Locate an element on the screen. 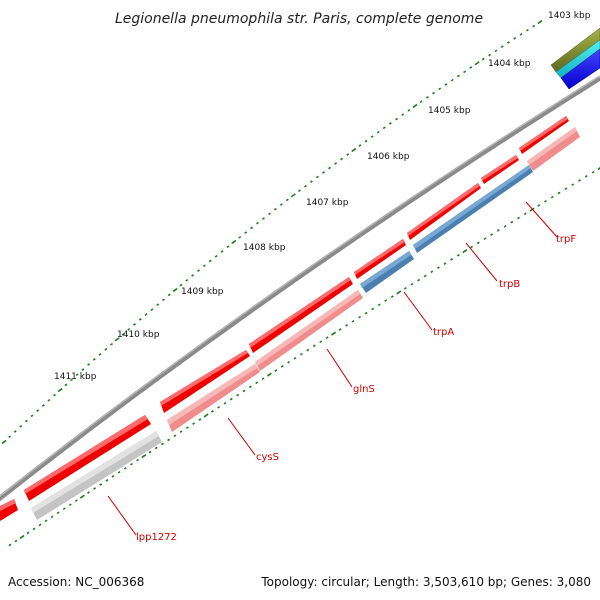  scale-label-1406: 1406 kbp is located at coordinates (388, 157).